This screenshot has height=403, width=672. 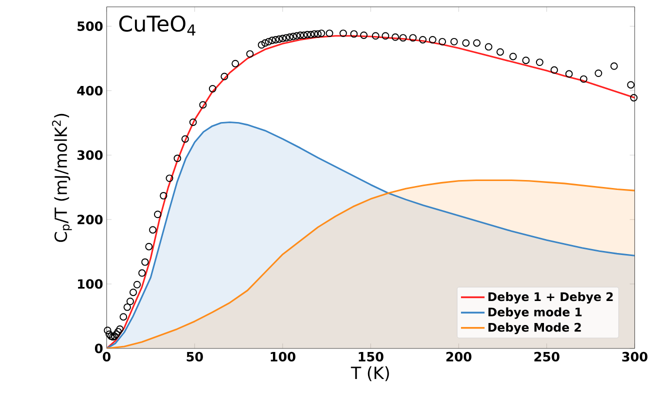 What do you see at coordinates (90, 219) in the screenshot?
I see `y-tick-label: 200` at bounding box center [90, 219].